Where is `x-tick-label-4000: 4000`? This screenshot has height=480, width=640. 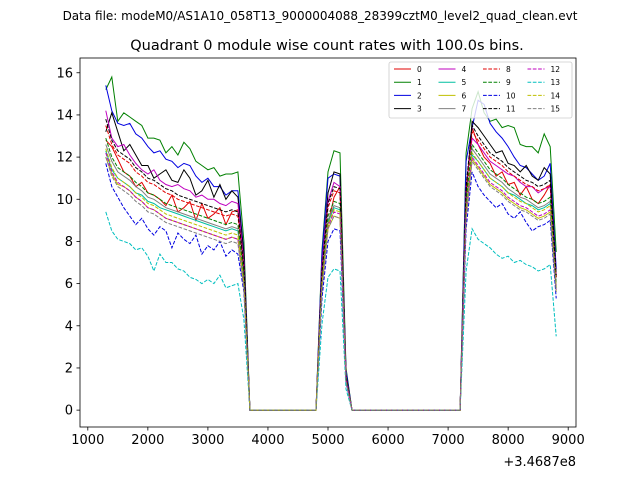 x-tick-label-4000: 4000 is located at coordinates (267, 440).